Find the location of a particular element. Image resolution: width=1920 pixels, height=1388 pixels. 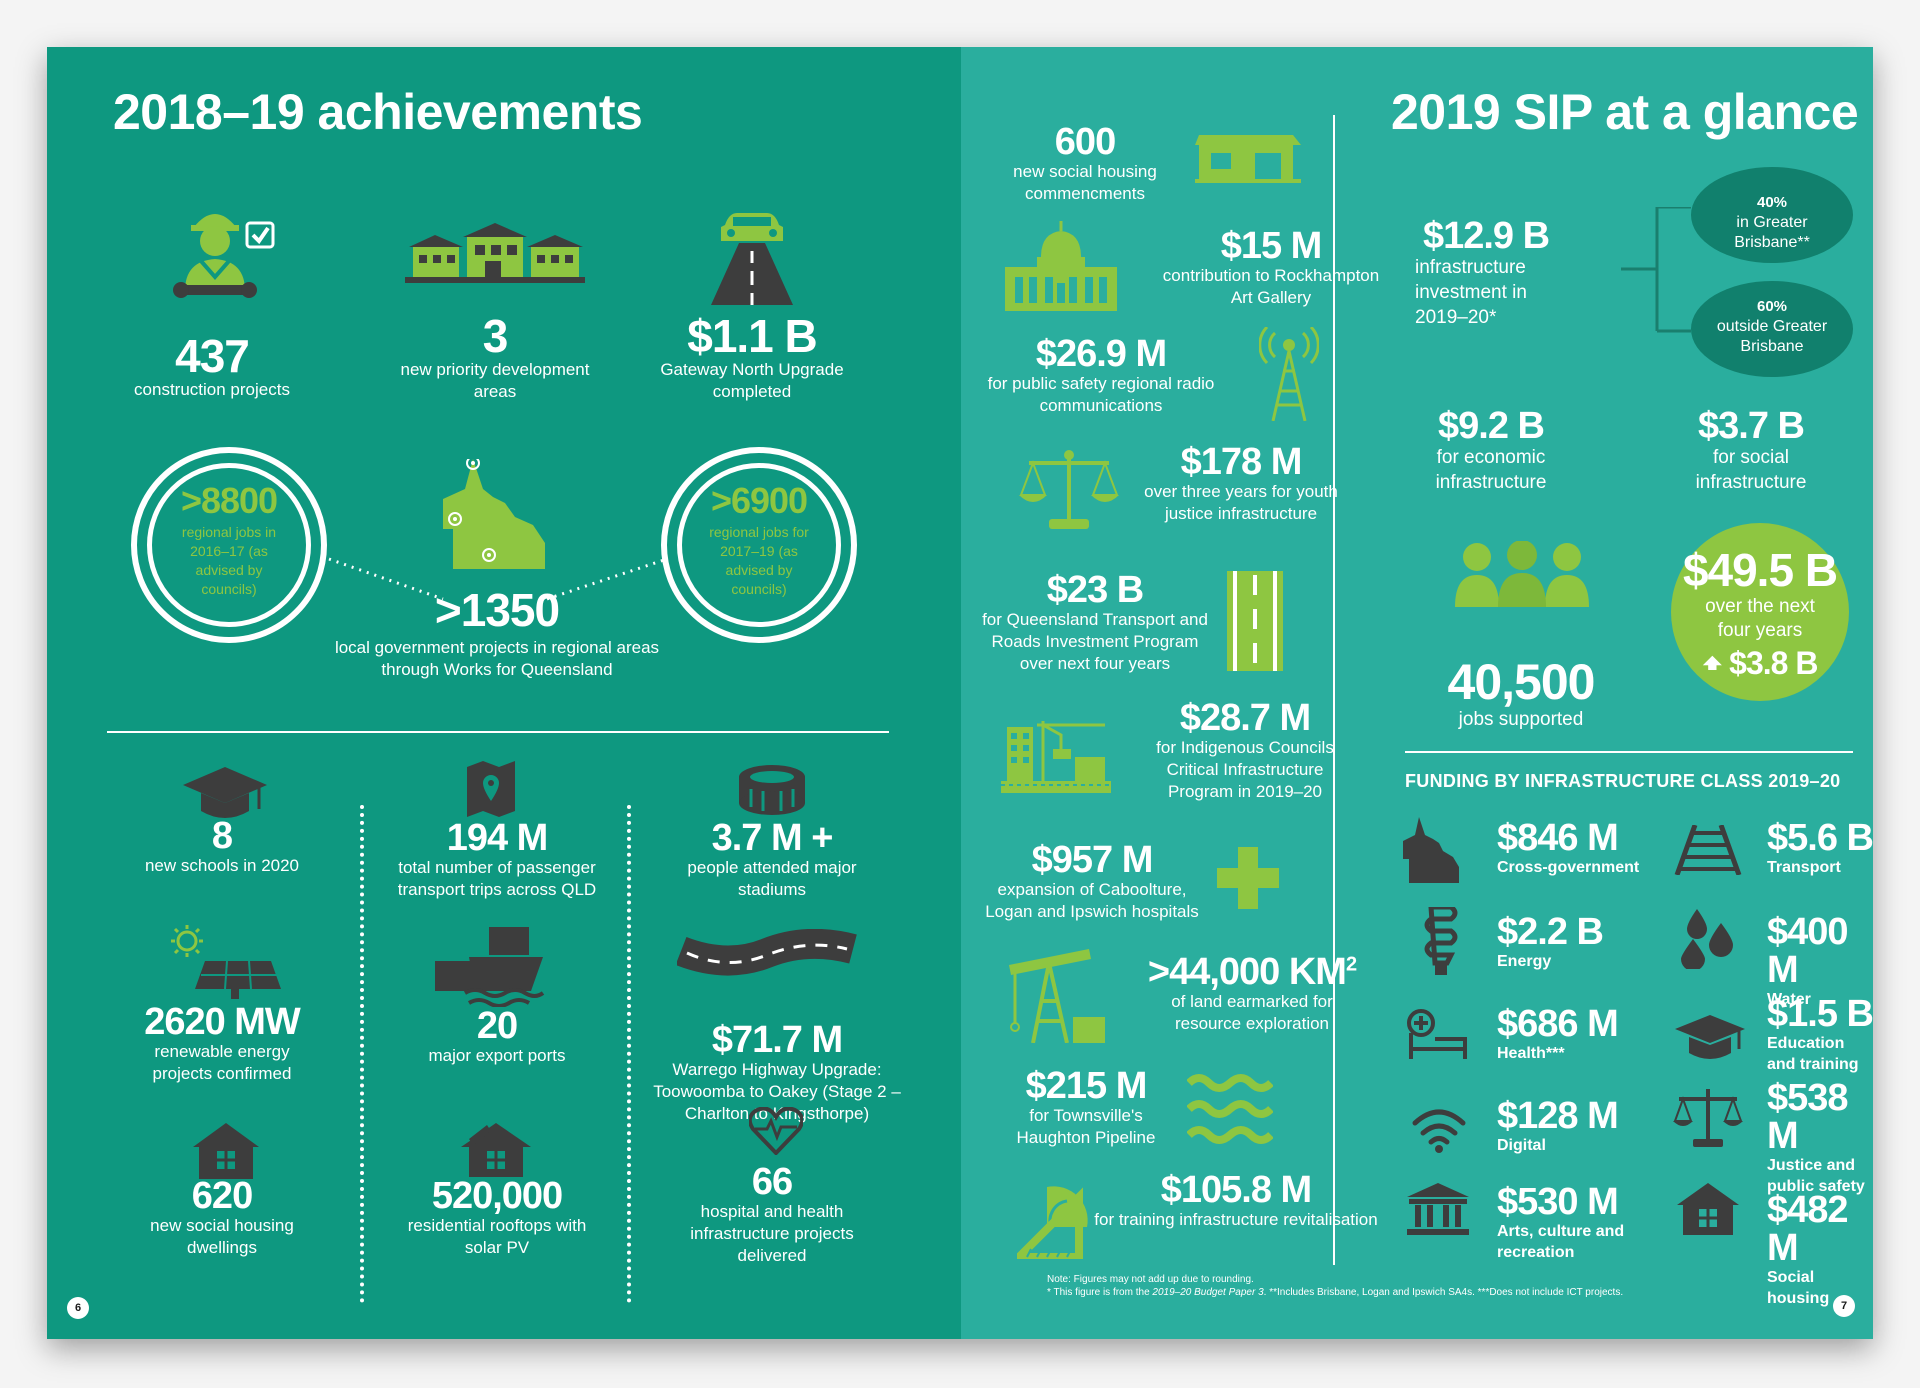

solar-house-icon is located at coordinates (496, 1149).